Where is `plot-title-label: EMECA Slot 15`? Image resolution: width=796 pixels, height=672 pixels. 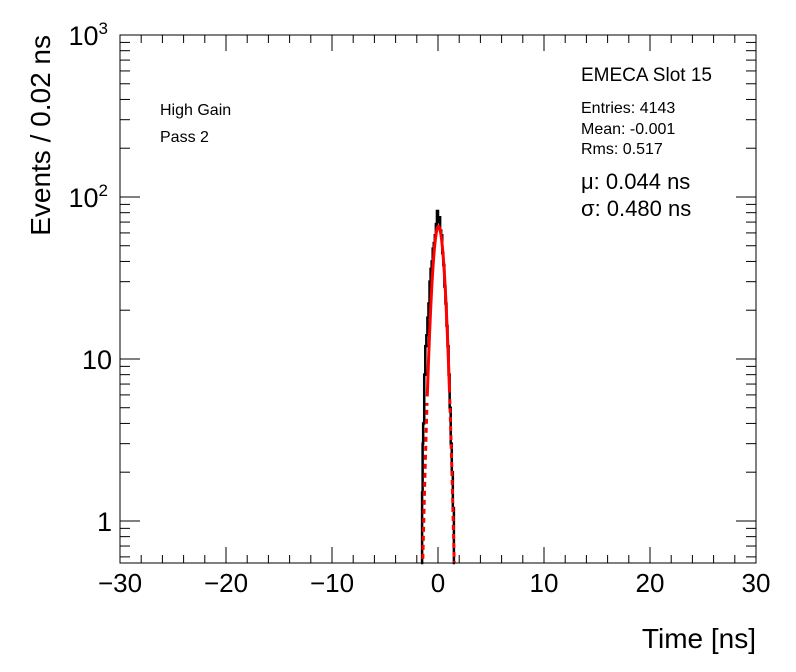 plot-title-label: EMECA Slot 15 is located at coordinates (646, 75).